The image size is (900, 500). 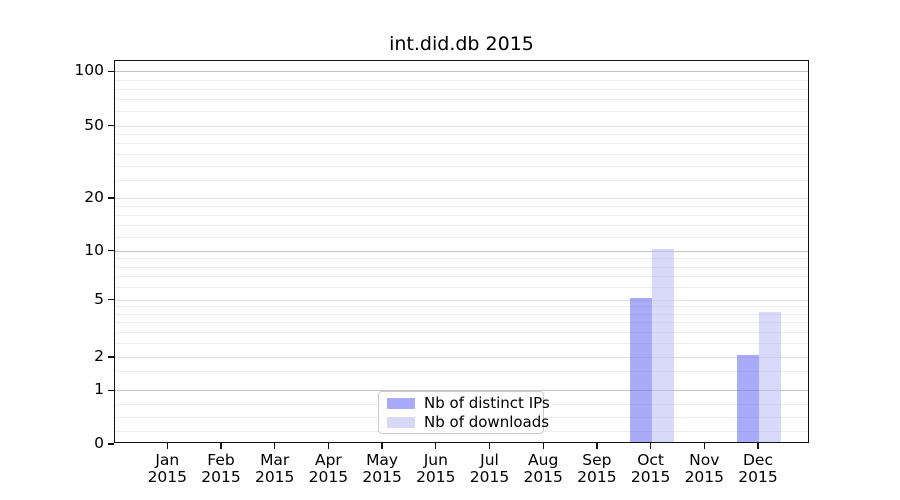 I want to click on x-tick-label: Mar 2015, so click(x=274, y=468).